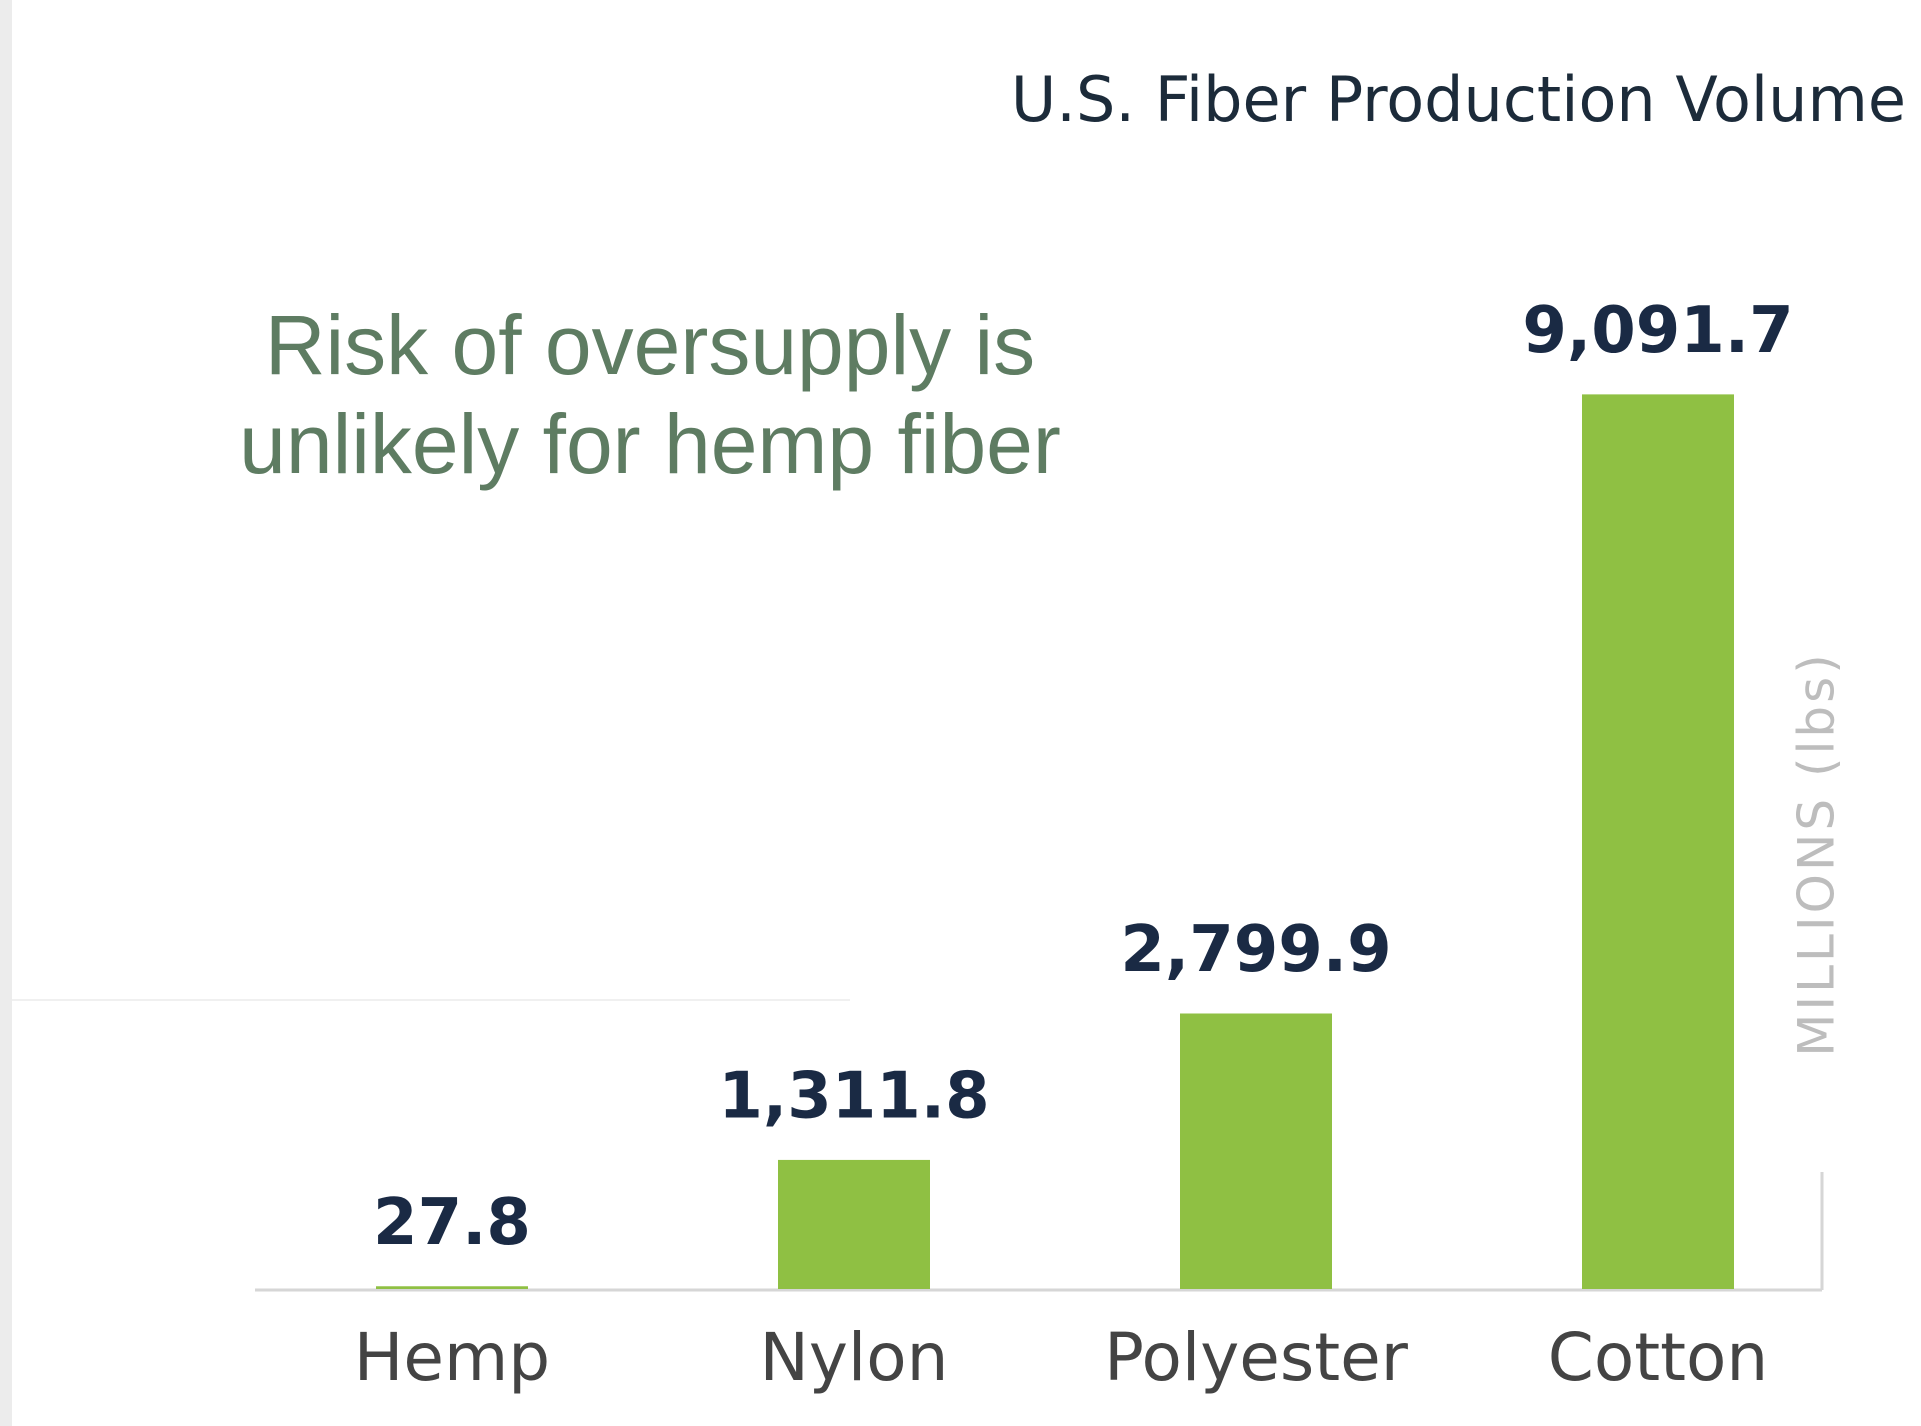 This screenshot has width=1921, height=1426. I want to click on chart-title: U.S. Fiber Production Volume, so click(1458, 99).